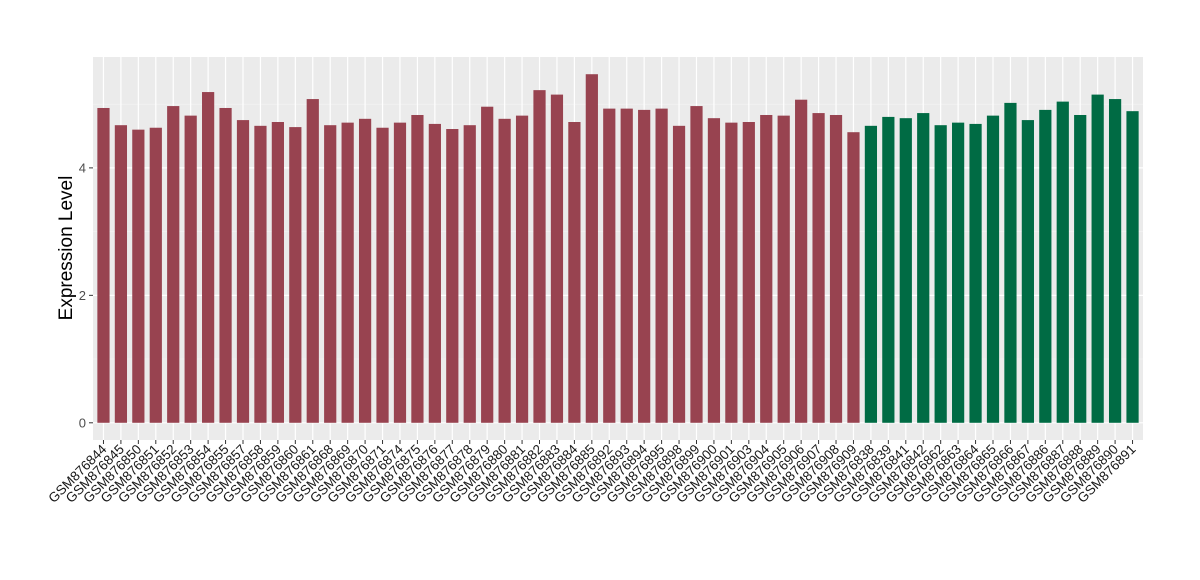 The image size is (1200, 580). Describe the element at coordinates (82, 422) in the screenshot. I see `y-tick-label: 0` at that location.